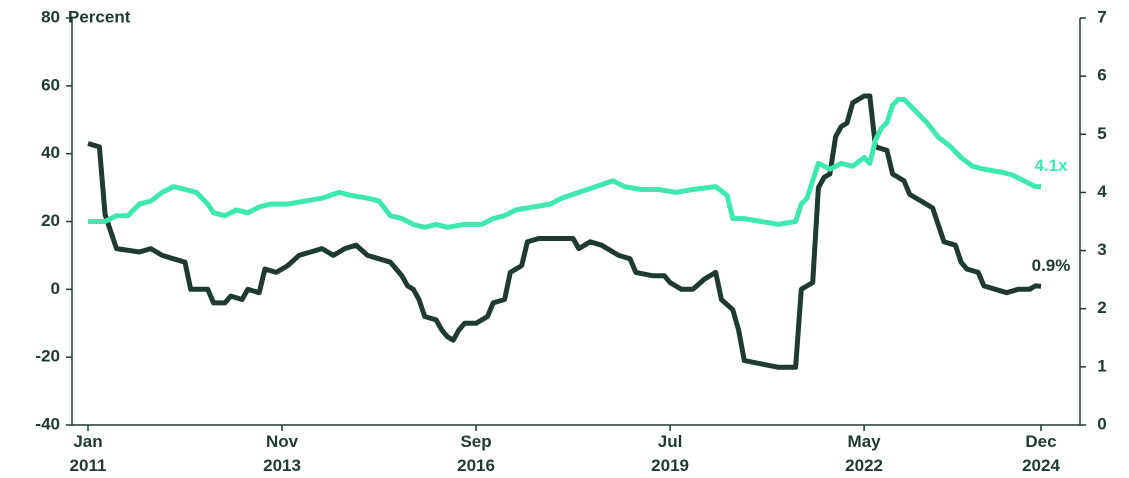  Describe the element at coordinates (1101, 16) in the screenshot. I see `y2-tick-label: 7` at that location.